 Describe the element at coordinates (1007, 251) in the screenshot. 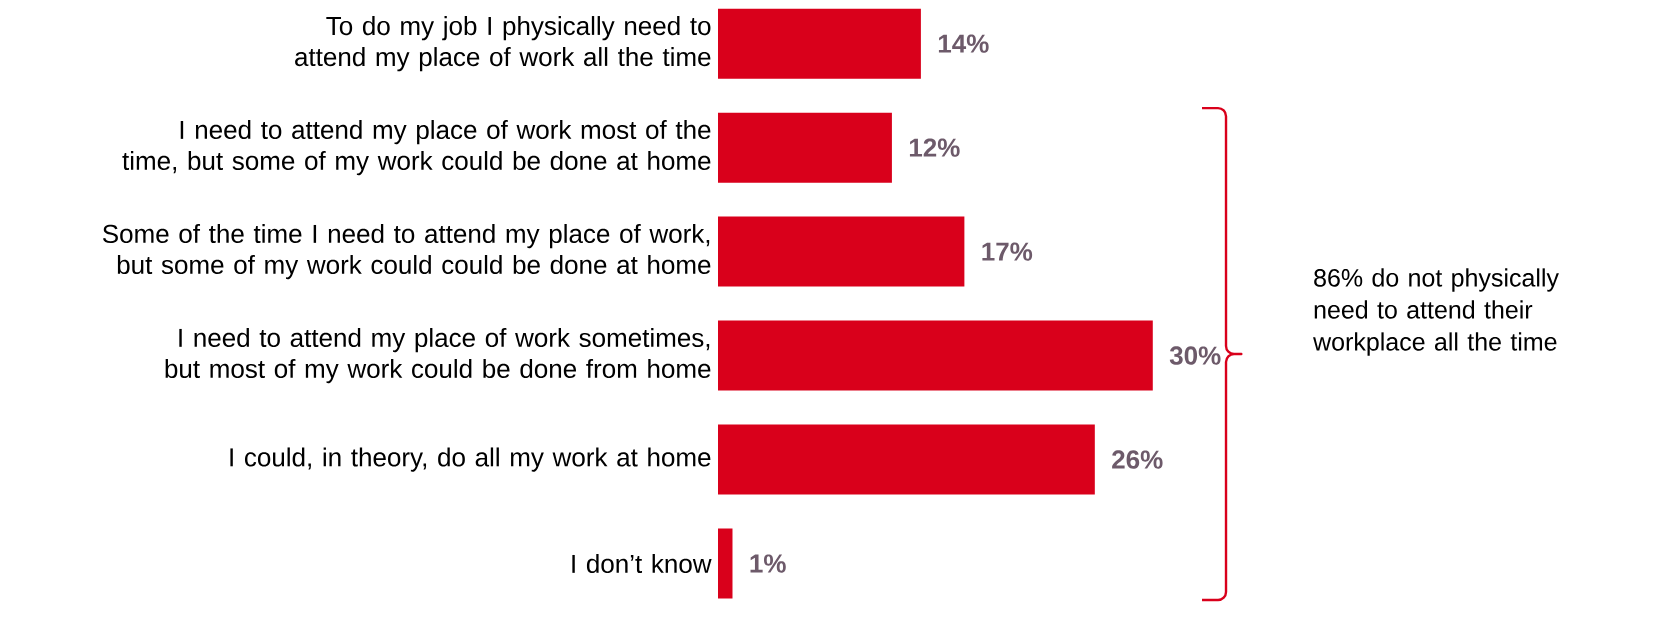

I see `data-label: 17%` at that location.